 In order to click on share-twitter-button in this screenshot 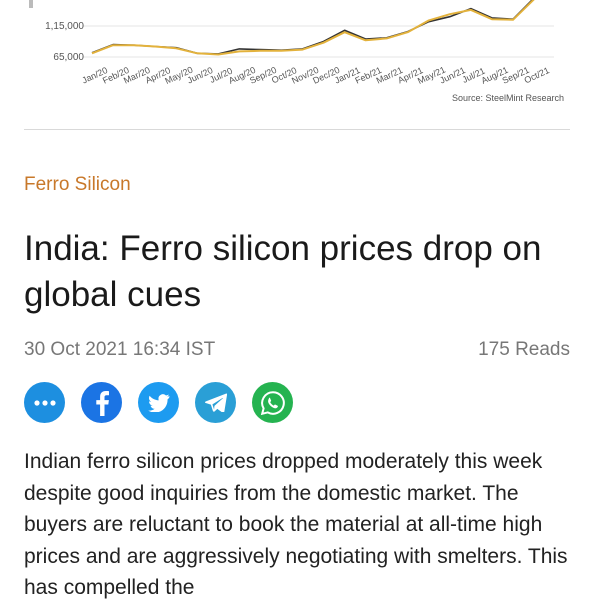, I will do `click(158, 402)`.